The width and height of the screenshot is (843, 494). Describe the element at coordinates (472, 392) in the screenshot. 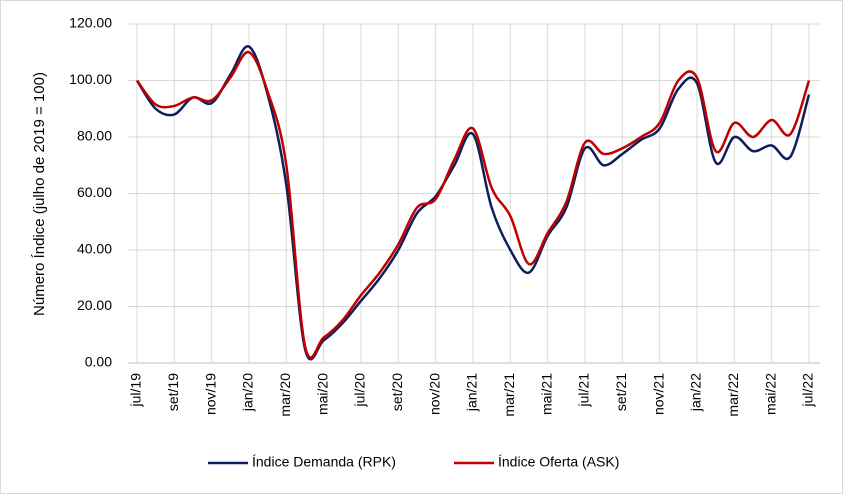

I see `x-tick-label: jan/21` at that location.